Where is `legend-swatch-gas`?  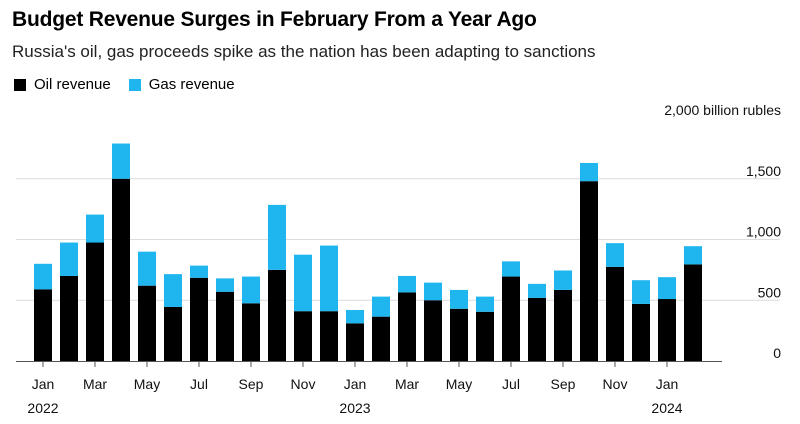
legend-swatch-gas is located at coordinates (134, 84).